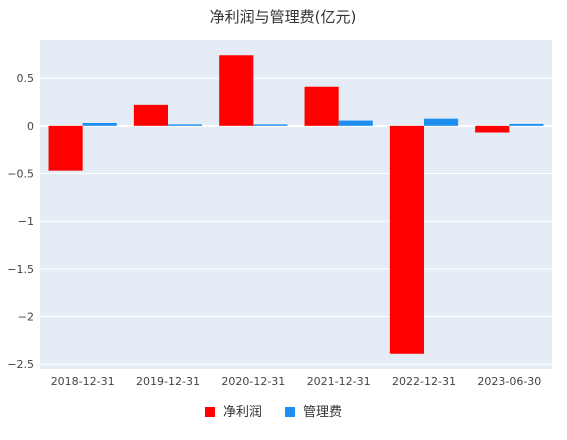 The image size is (567, 440). I want to click on x-tick-label: 2022-12-31, so click(424, 381).